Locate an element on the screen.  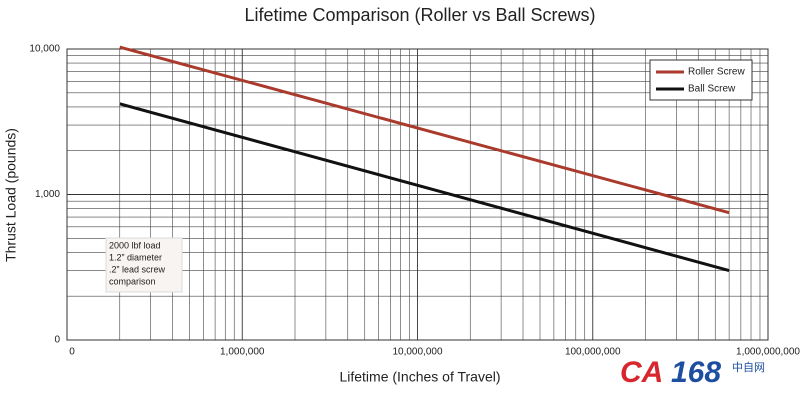
x-tick-label: 1,000,000,000 is located at coordinates (768, 352).